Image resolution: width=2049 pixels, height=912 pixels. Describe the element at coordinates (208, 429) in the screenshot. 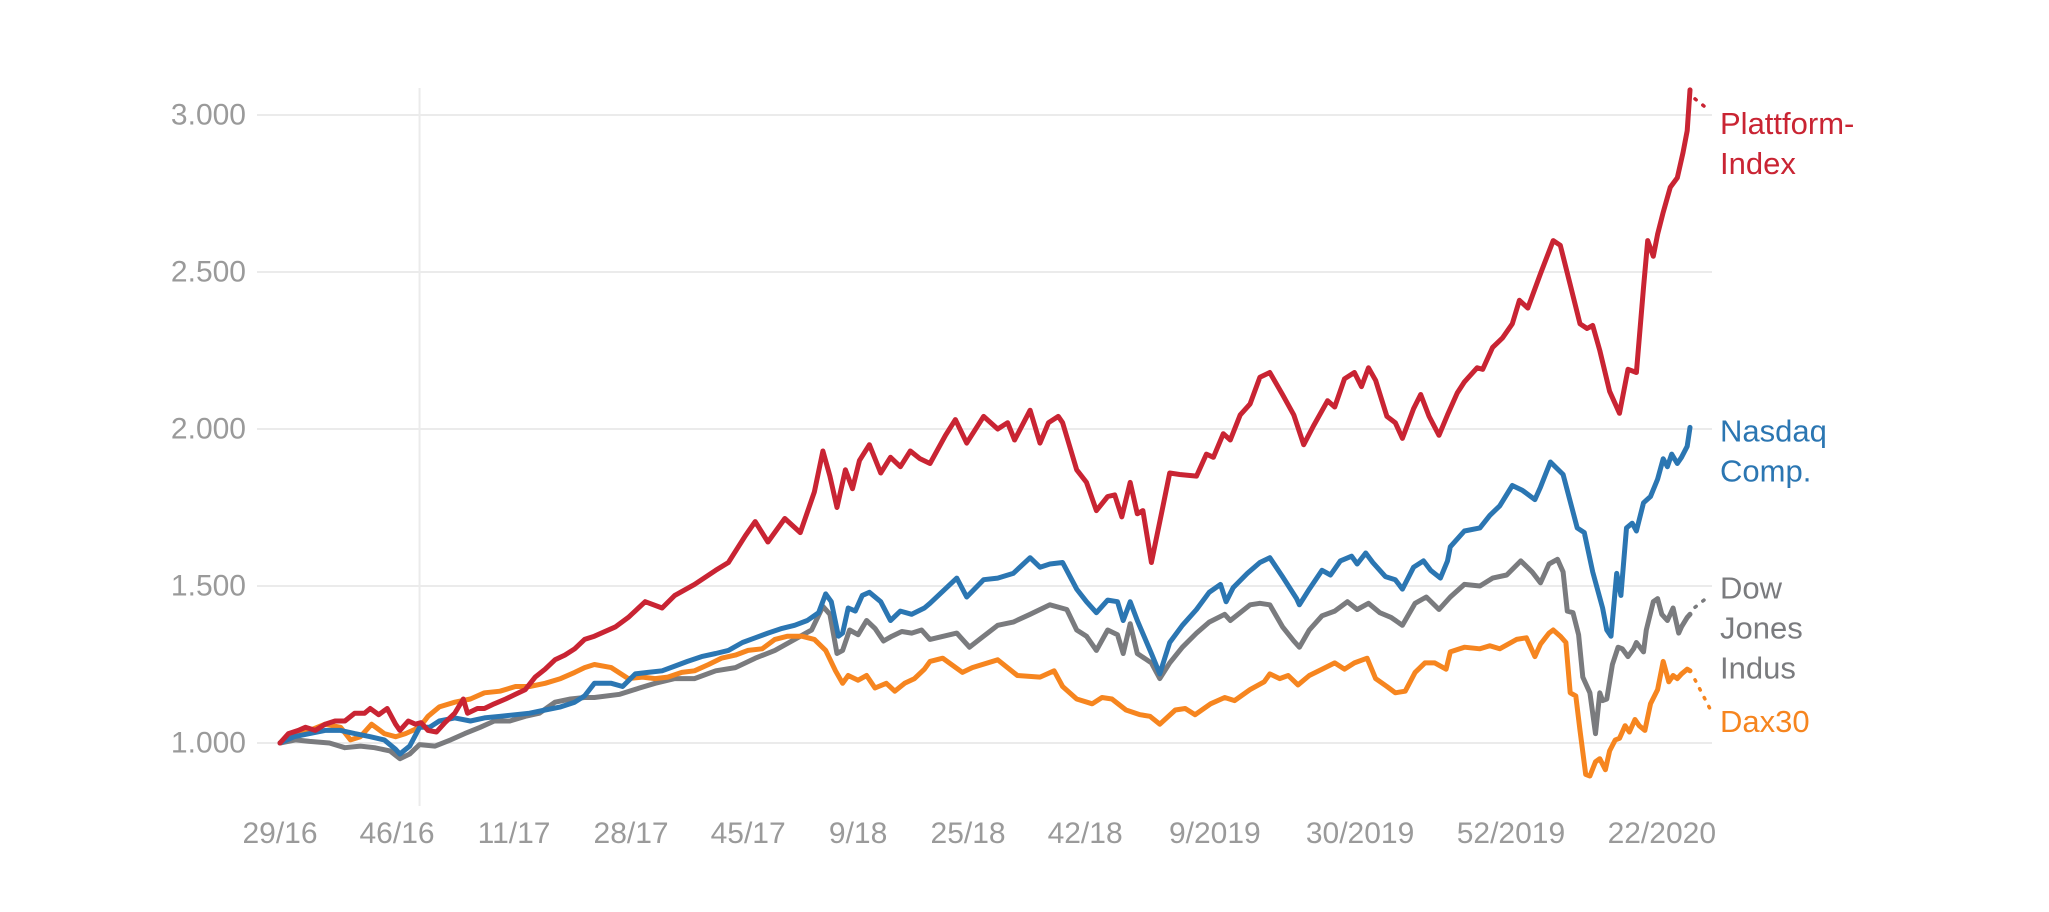

I see `y-tick-label: 2.000` at that location.